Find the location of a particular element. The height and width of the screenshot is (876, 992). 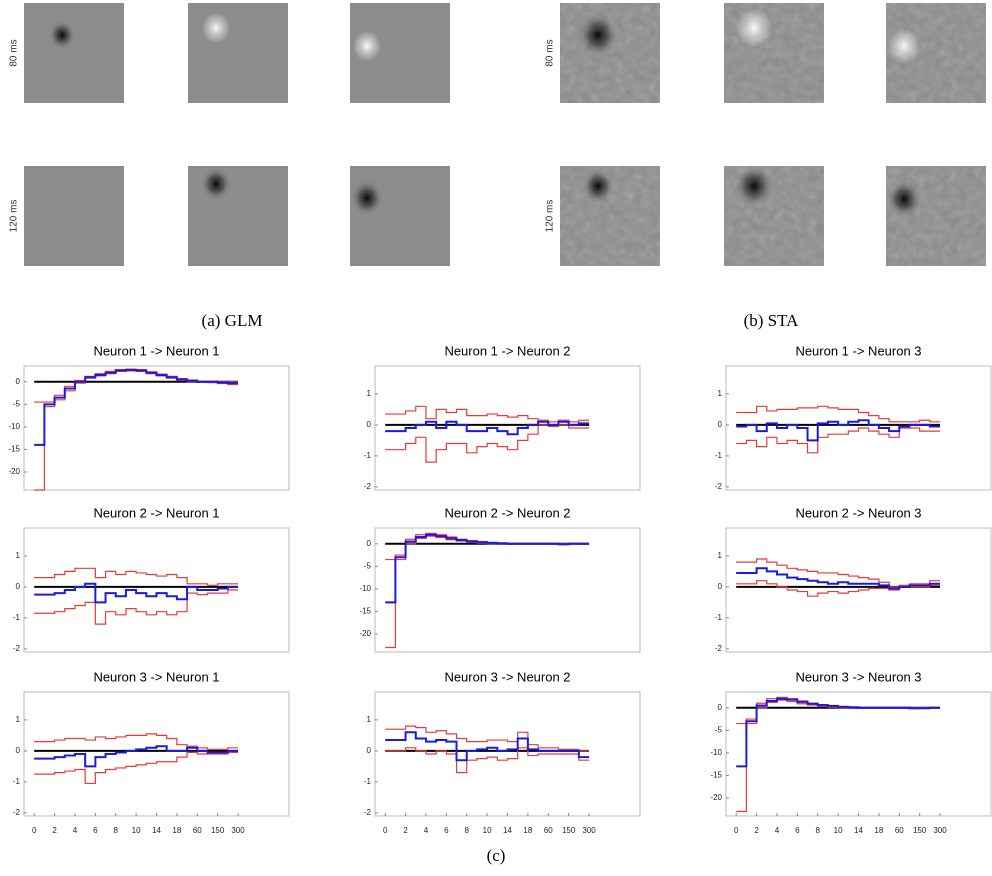

chart-title: Neuron 1 -> Neuron 3 is located at coordinates (858, 350).